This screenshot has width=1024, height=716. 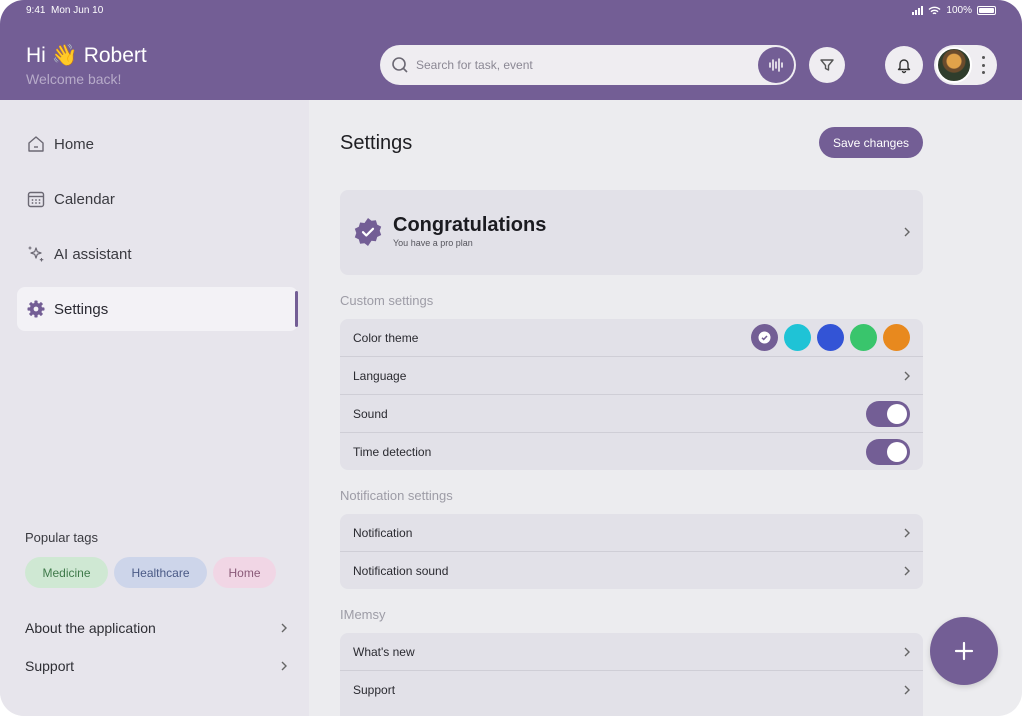 I want to click on status-indicators: 100%, so click(x=954, y=10).